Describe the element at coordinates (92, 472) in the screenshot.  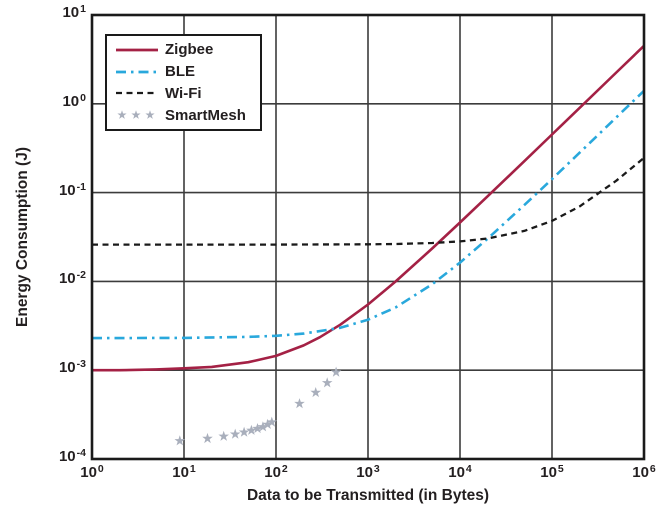
I see `x-tick-label: 100` at that location.